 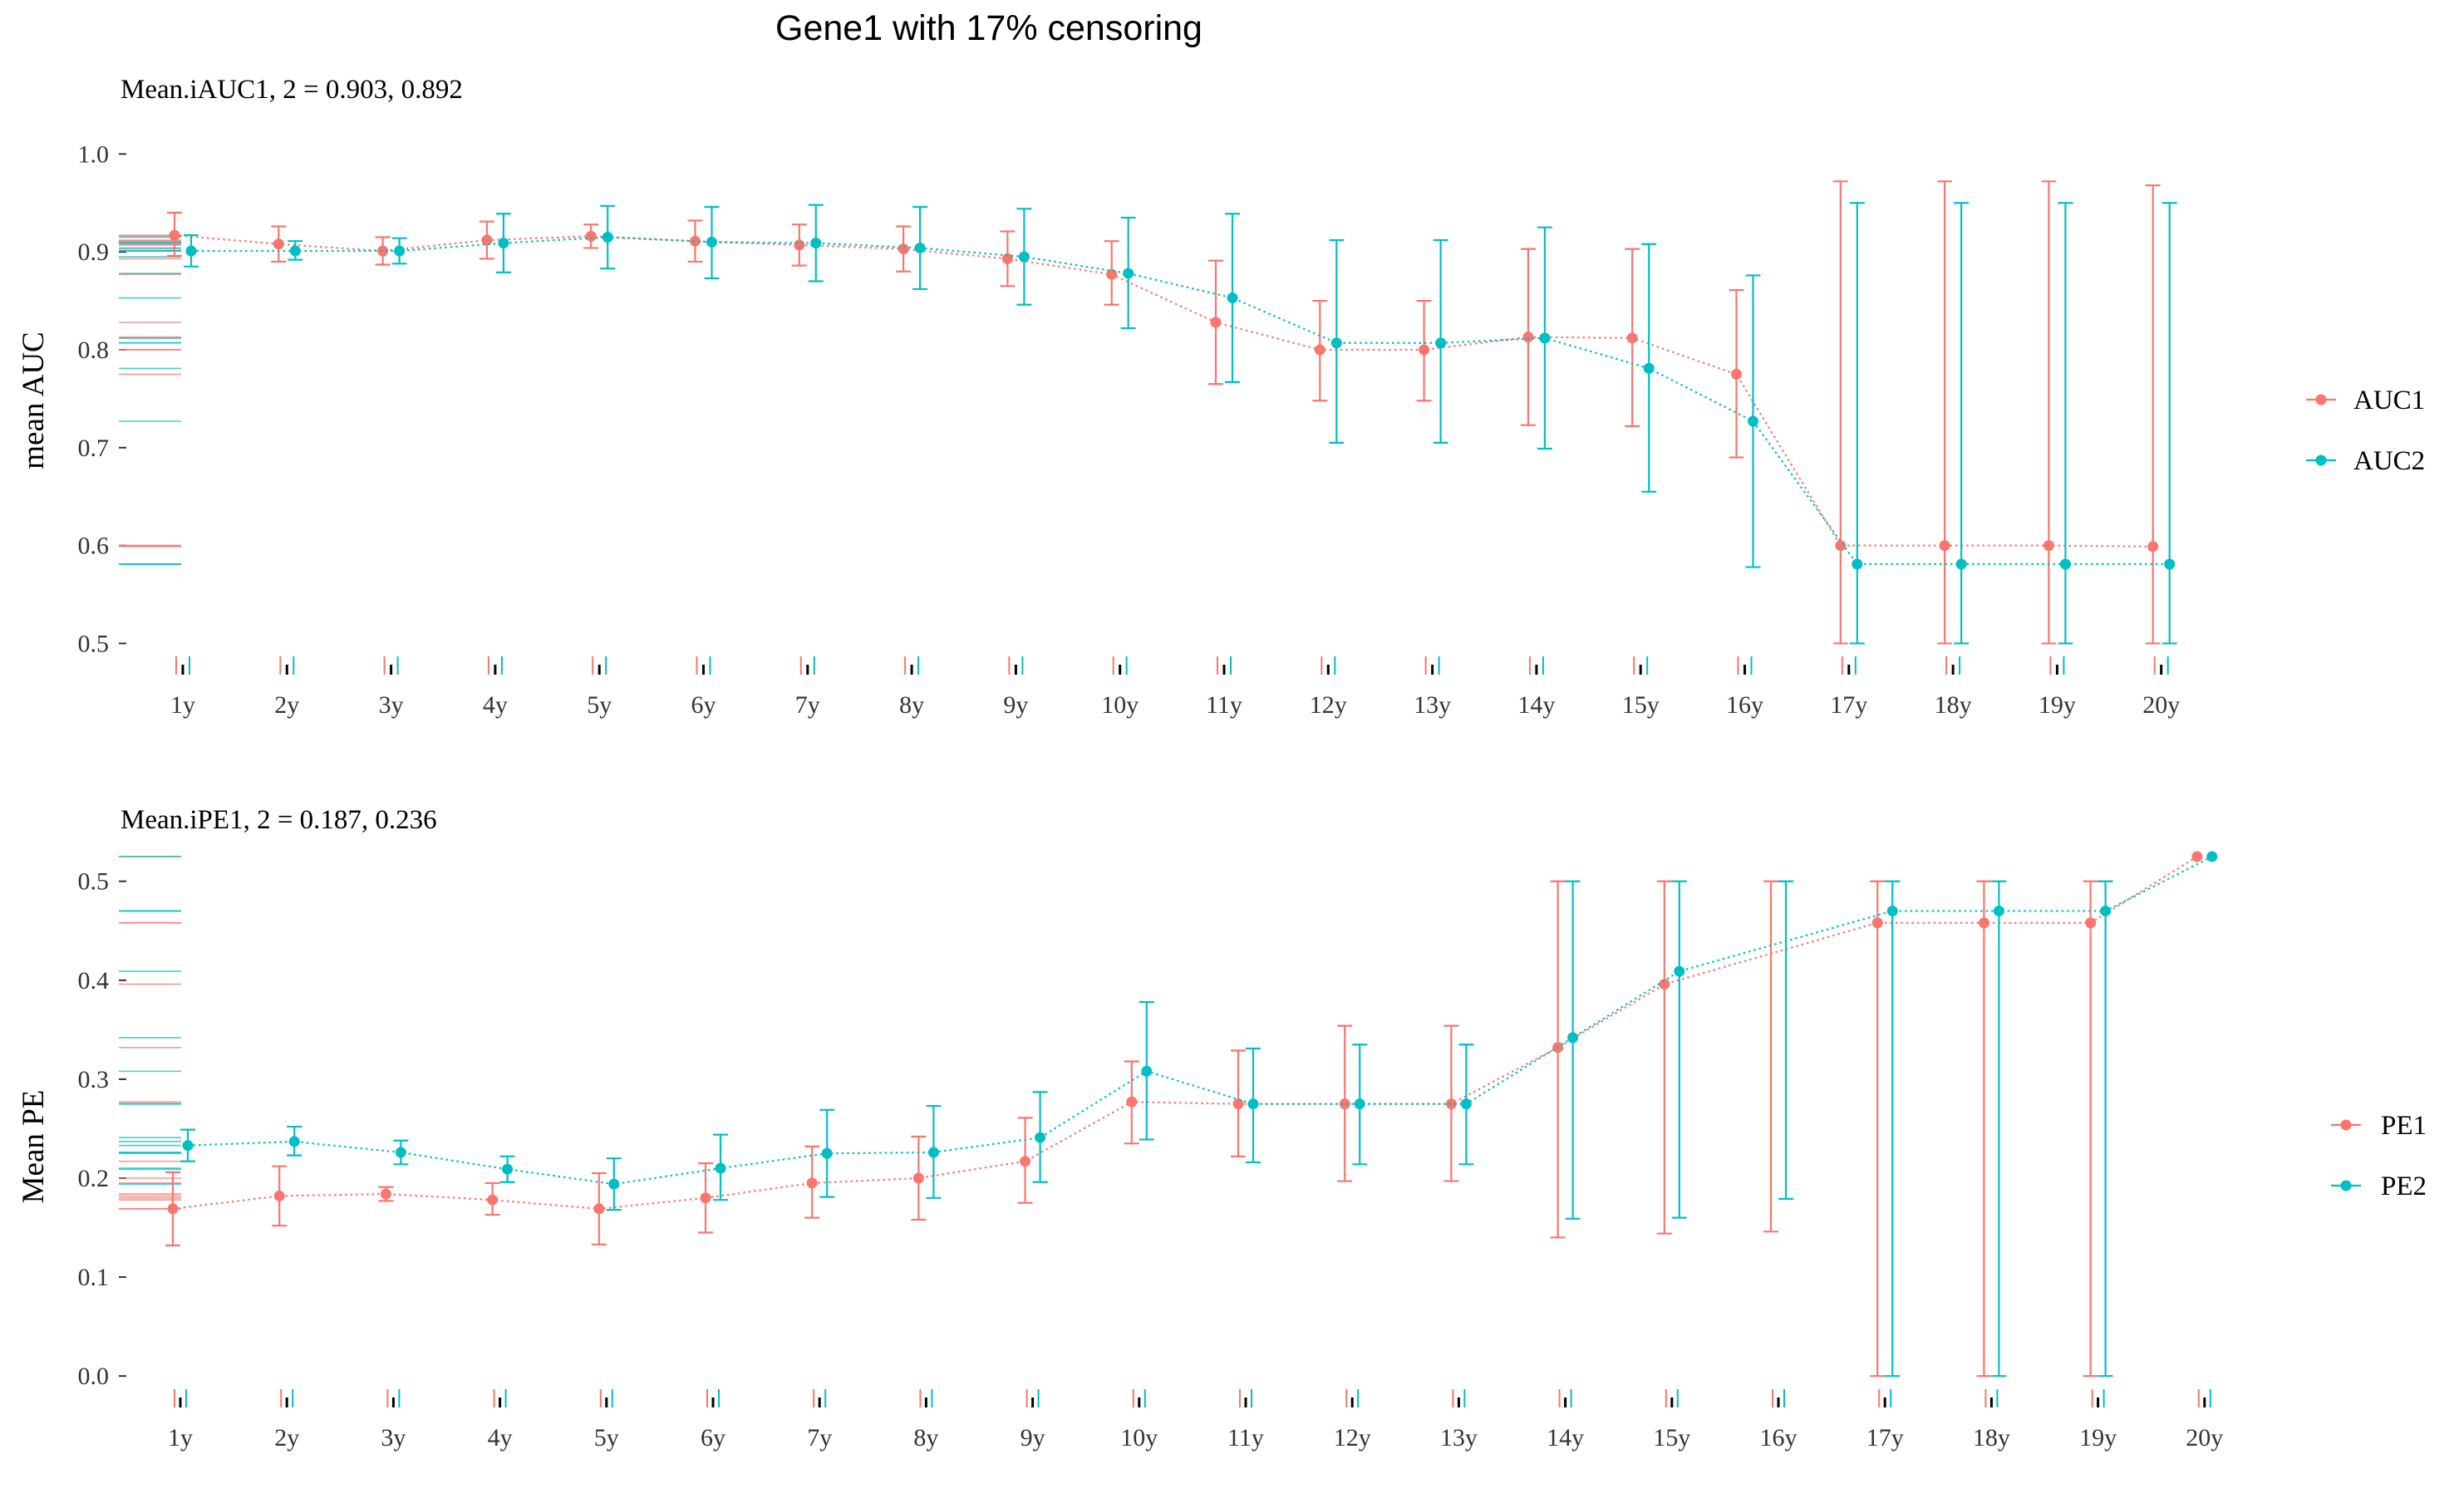 What do you see at coordinates (94, 1376) in the screenshot?
I see `pe-ytick-label: 0.0` at bounding box center [94, 1376].